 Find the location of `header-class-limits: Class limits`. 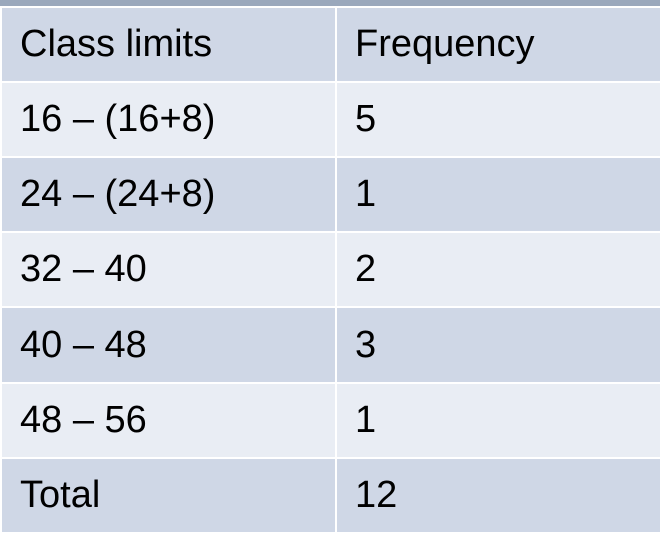

header-class-limits: Class limits is located at coordinates (168, 44).